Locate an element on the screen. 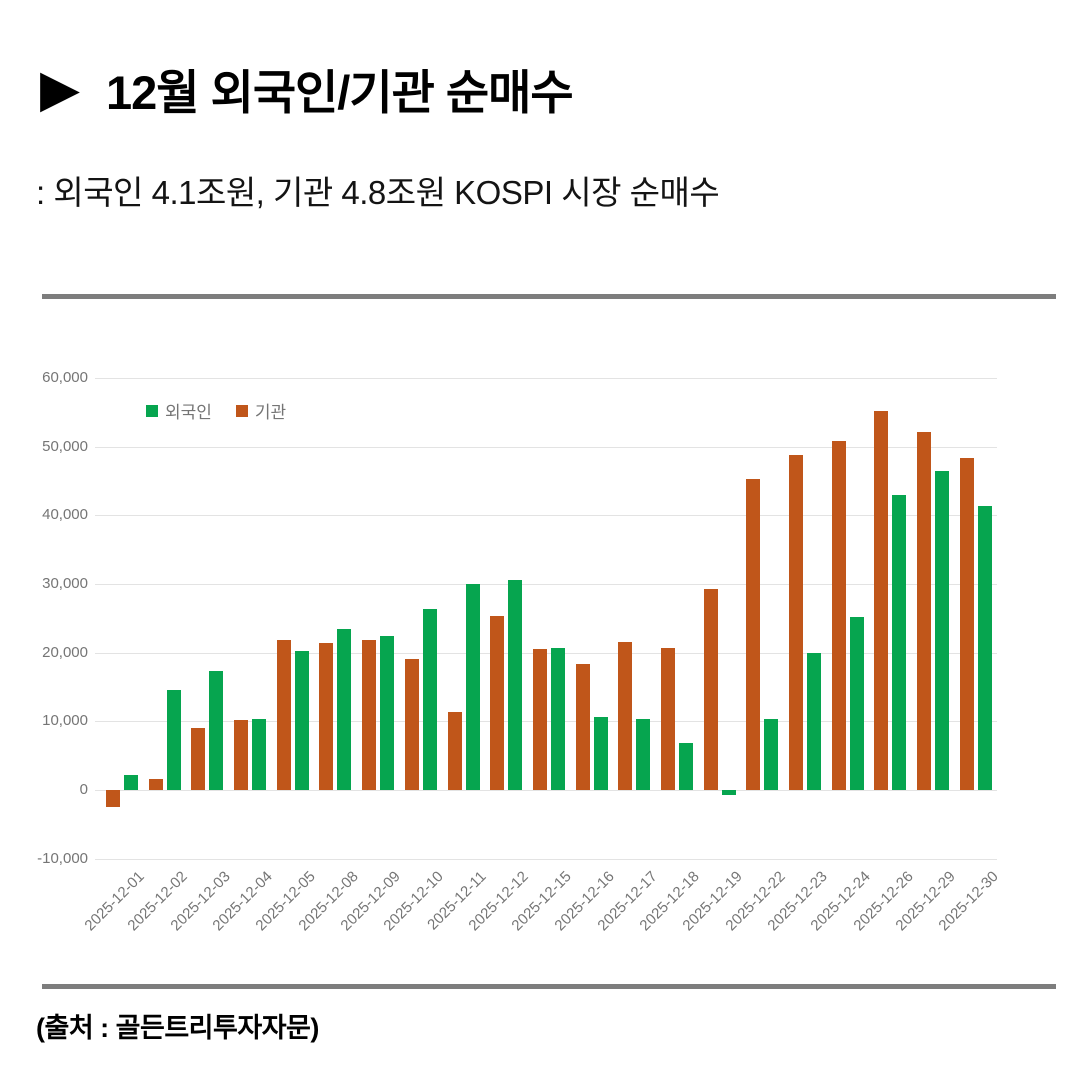 The height and width of the screenshot is (1080, 1080). y-axis-tick-label: 30,000 is located at coordinates (65, 583).